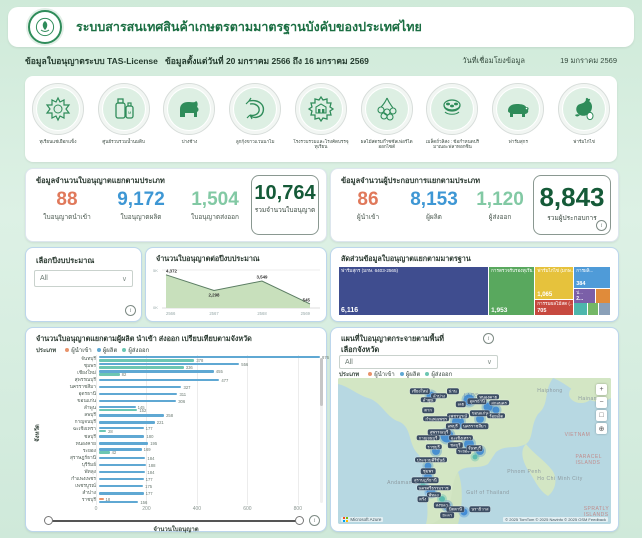  Describe the element at coordinates (321, 430) in the screenshot. I see `vertical-scrollbar` at that location.